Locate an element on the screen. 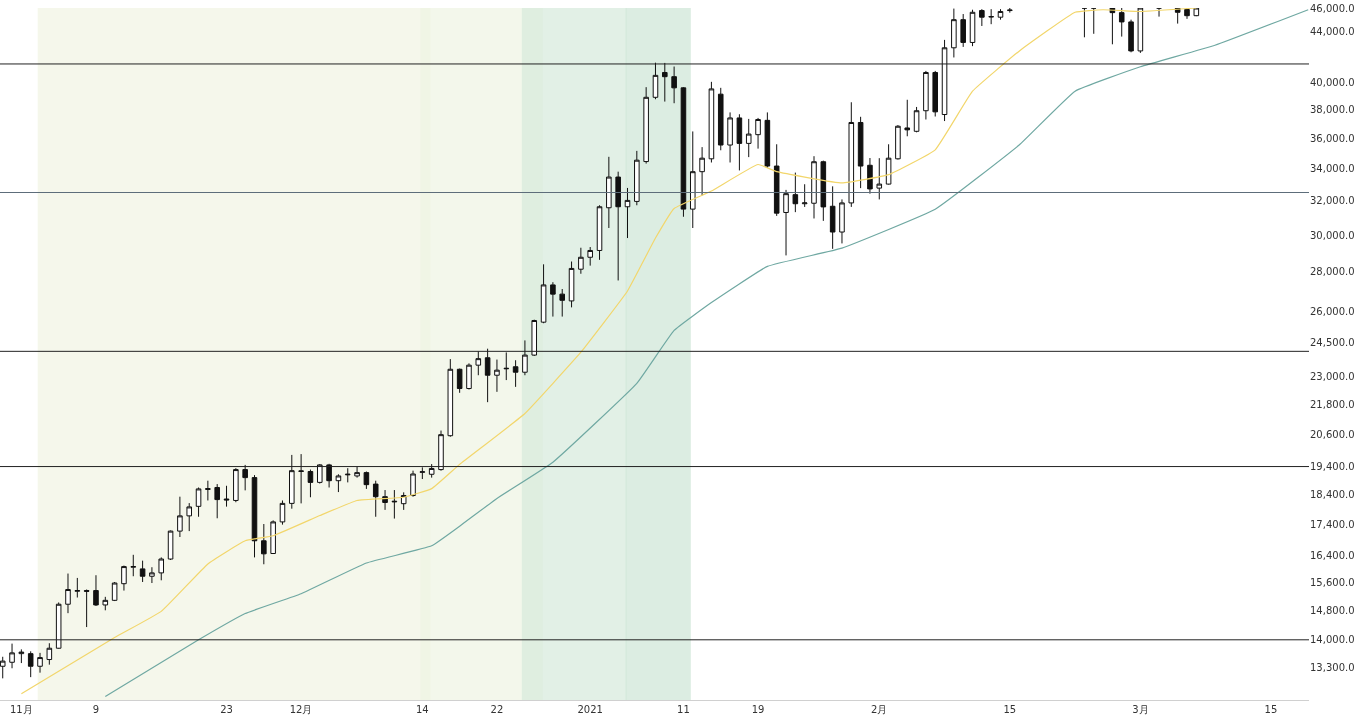 The height and width of the screenshot is (718, 1359). x-tick-label: 15 is located at coordinates (1271, 709).